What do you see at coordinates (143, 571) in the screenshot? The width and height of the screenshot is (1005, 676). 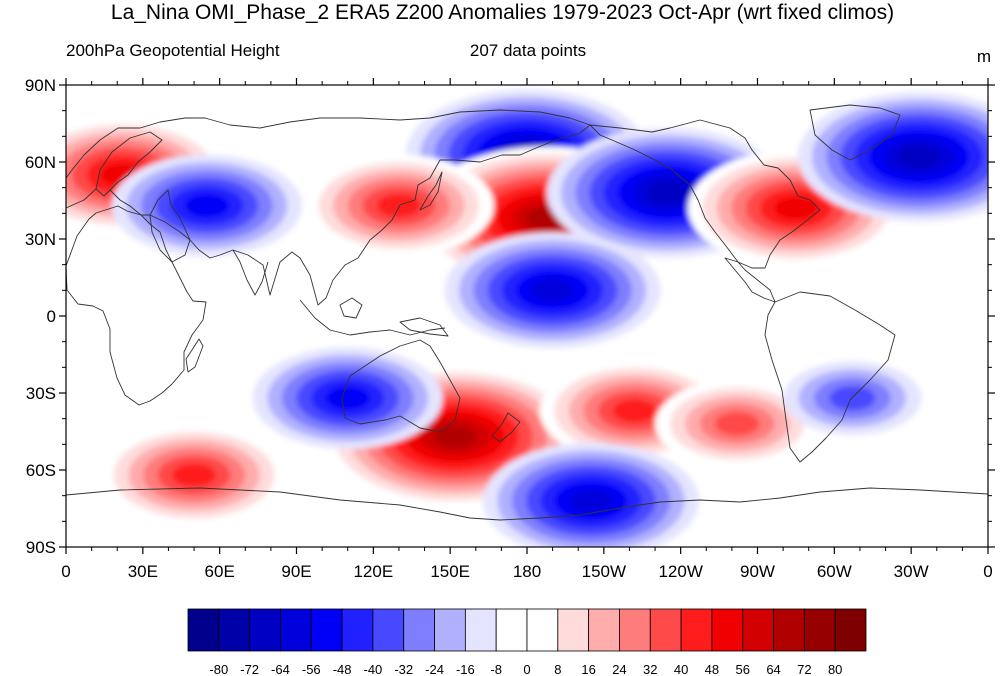 I see `lon-tick-label: 30E` at bounding box center [143, 571].